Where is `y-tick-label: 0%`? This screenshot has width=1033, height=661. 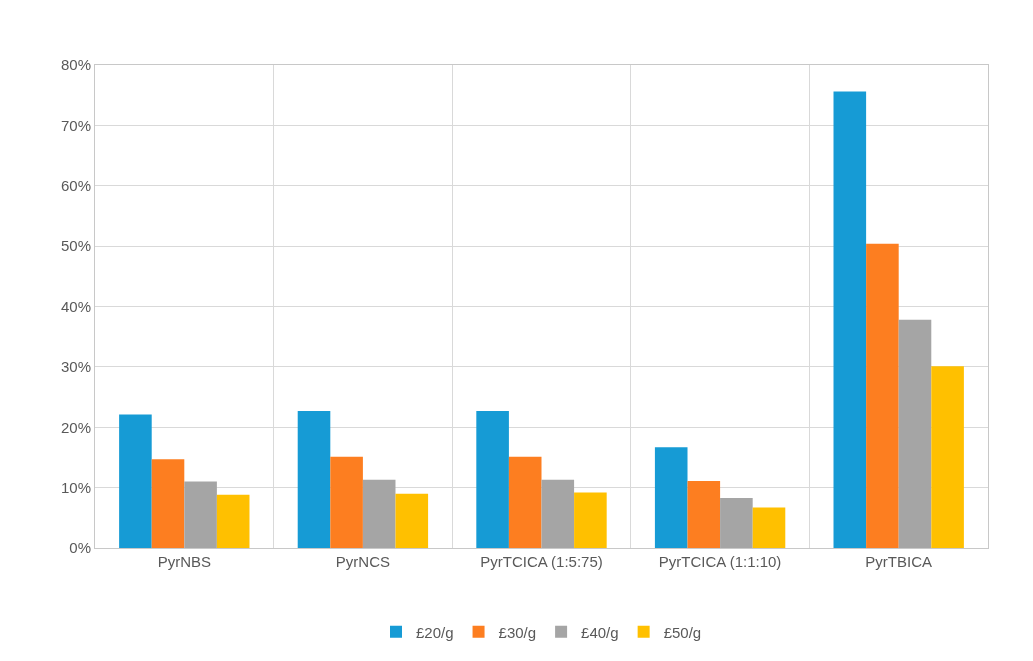 y-tick-label: 0% is located at coordinates (80, 548).